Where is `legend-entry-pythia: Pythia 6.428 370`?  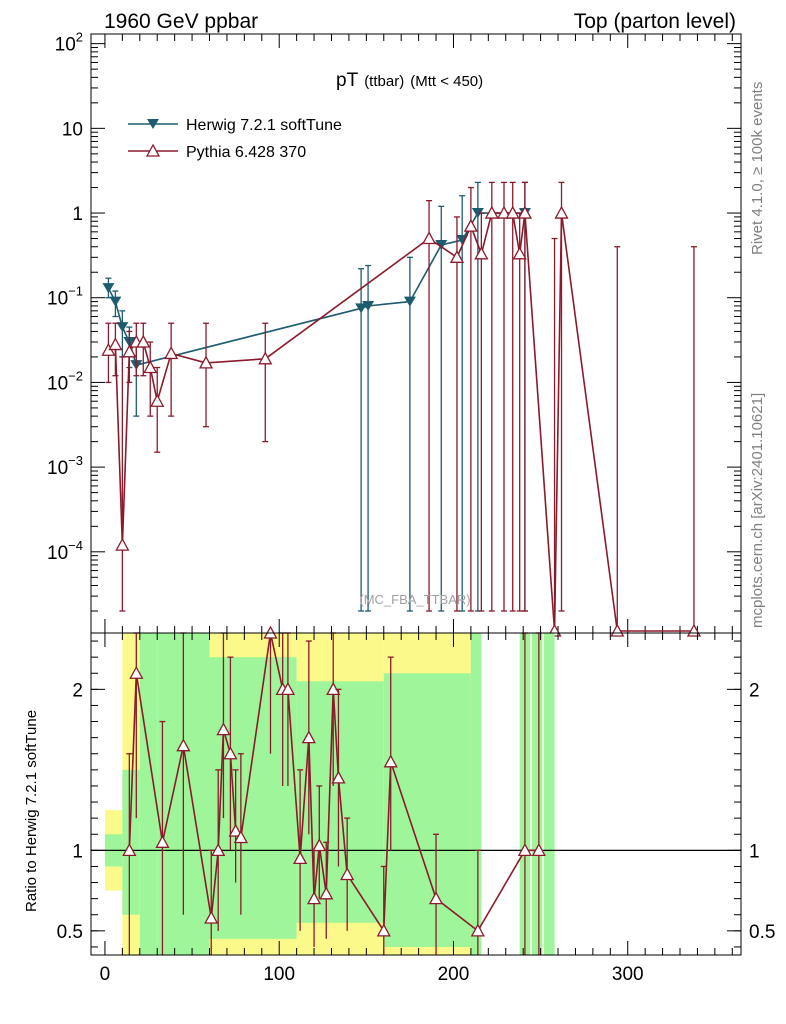 legend-entry-pythia: Pythia 6.428 370 is located at coordinates (217, 152).